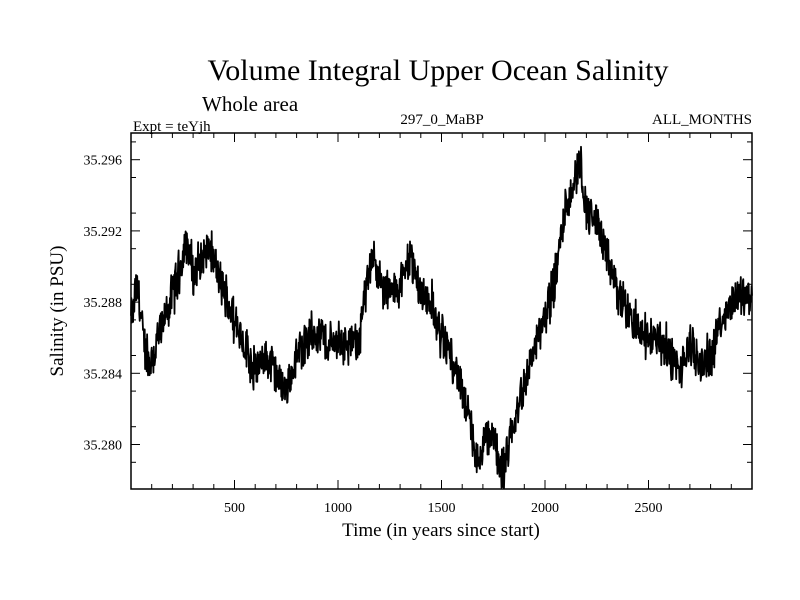 The height and width of the screenshot is (600, 800). Describe the element at coordinates (442, 508) in the screenshot. I see `x-tick-label: 1500` at that location.